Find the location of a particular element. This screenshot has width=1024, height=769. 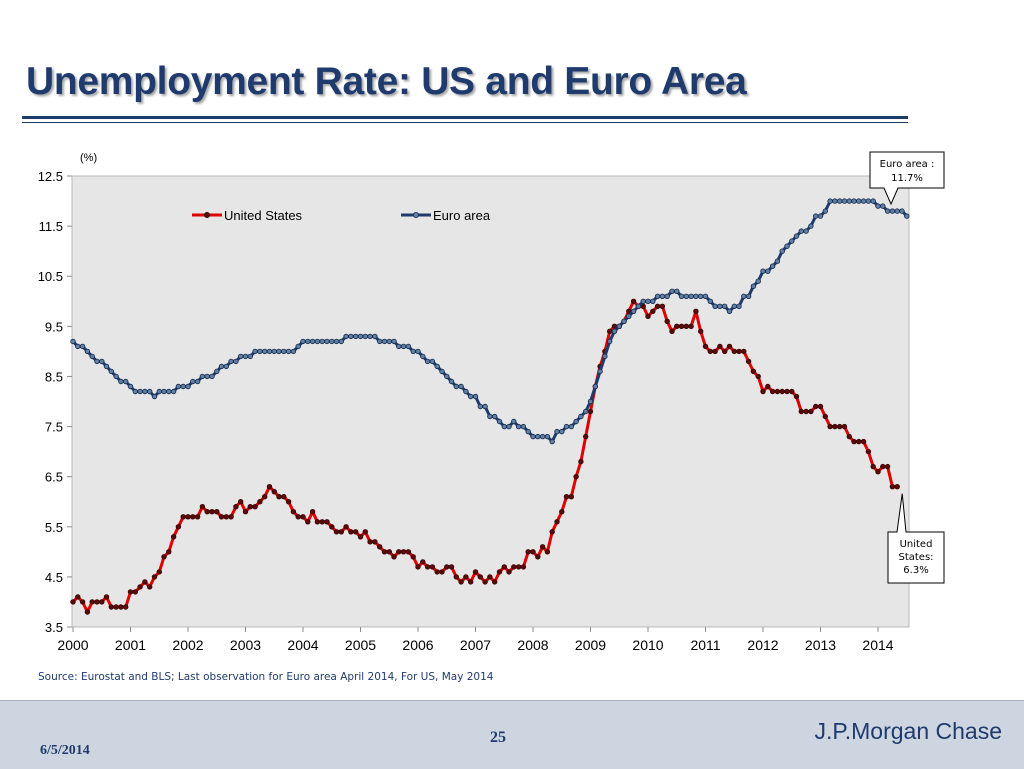

x-tick-label: 2004 is located at coordinates (302, 645).